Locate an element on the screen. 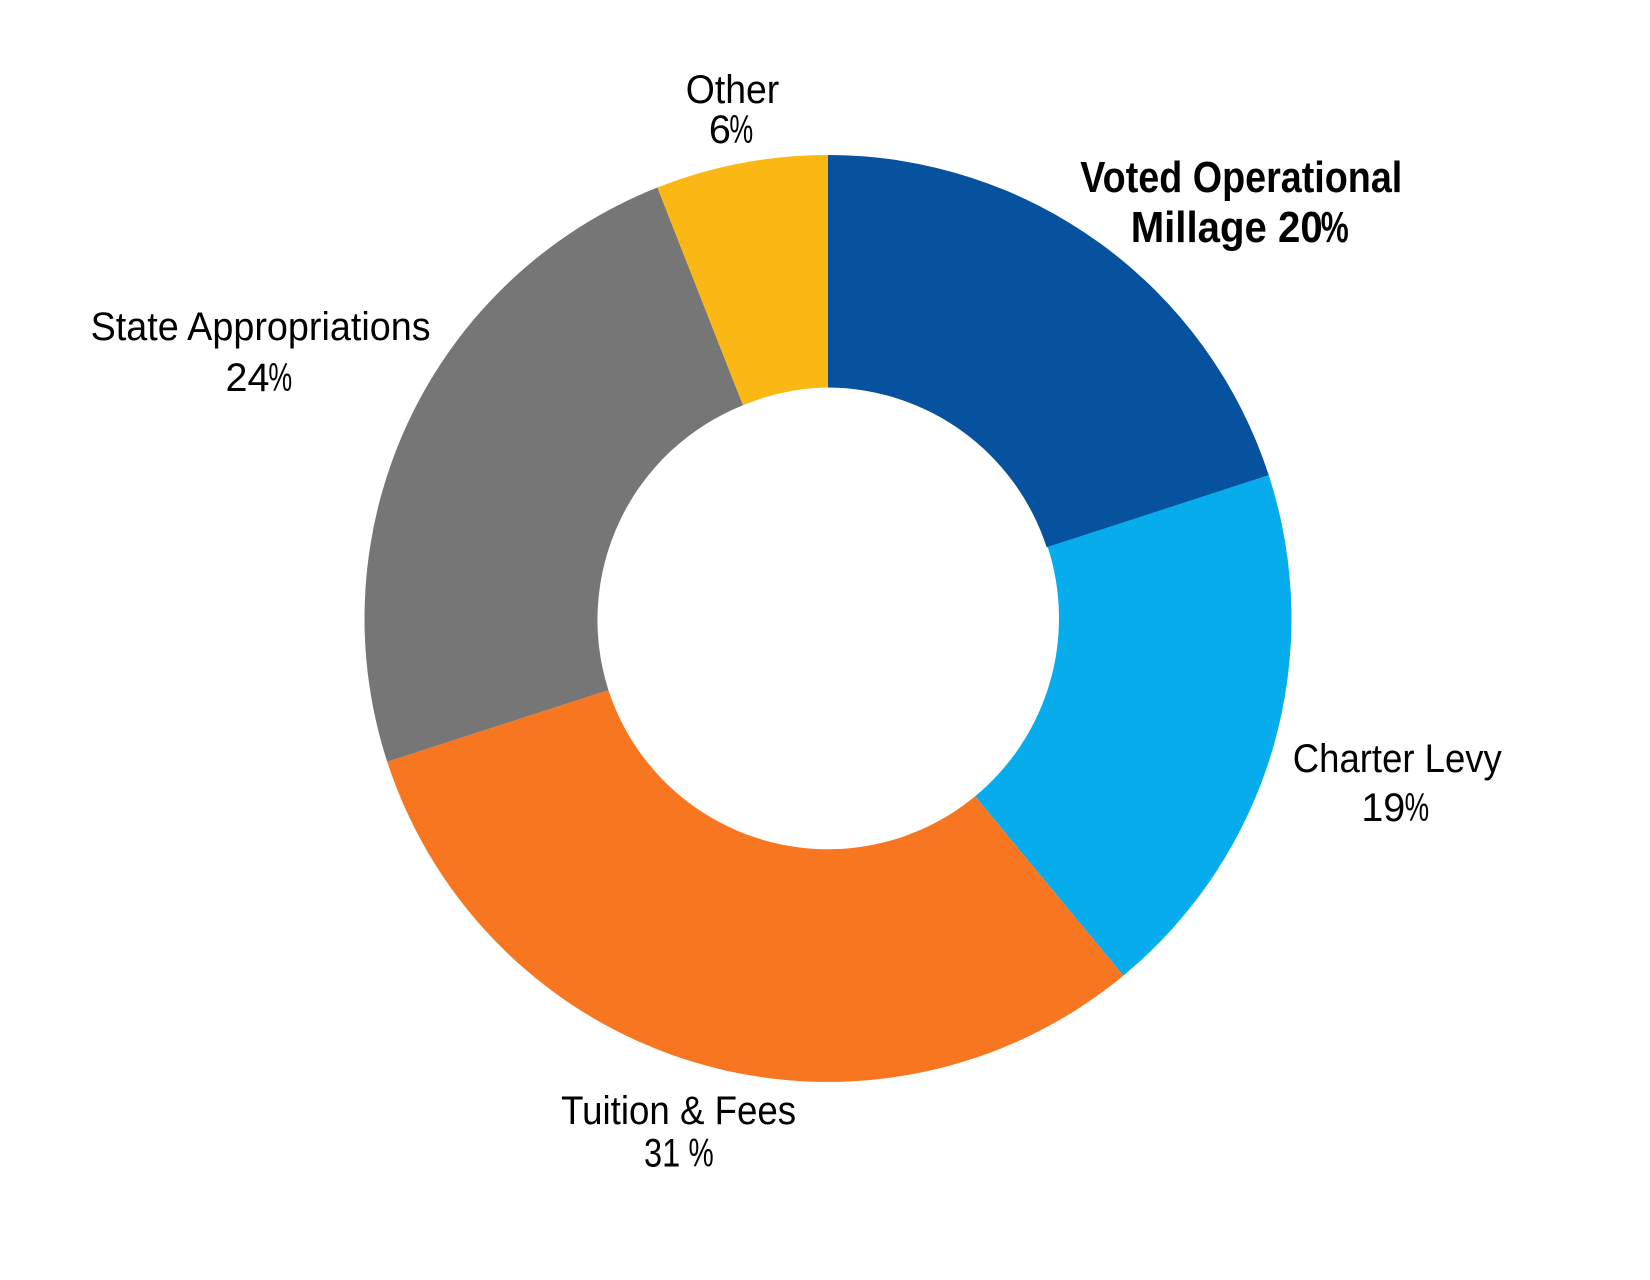  svg-text: Millage 20 is located at coordinates (1227, 228).